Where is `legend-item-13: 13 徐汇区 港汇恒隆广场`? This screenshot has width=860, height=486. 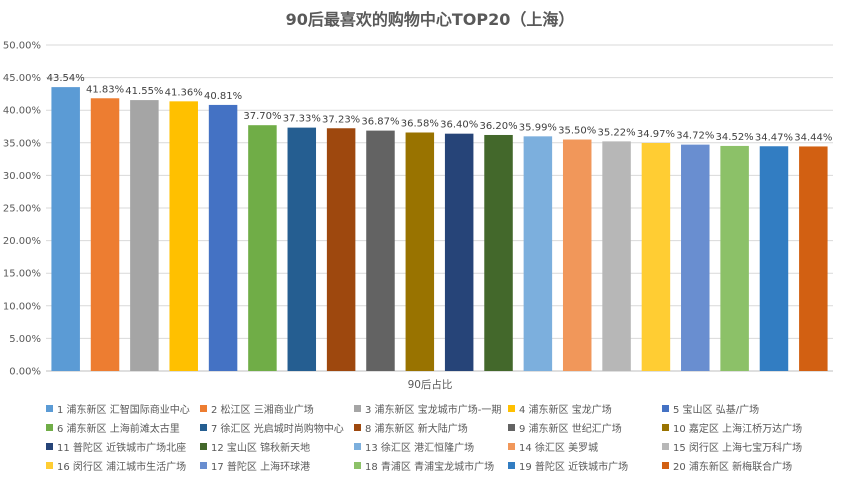 legend-item-13: 13 徐汇区 港汇恒隆广场 is located at coordinates (431, 446).